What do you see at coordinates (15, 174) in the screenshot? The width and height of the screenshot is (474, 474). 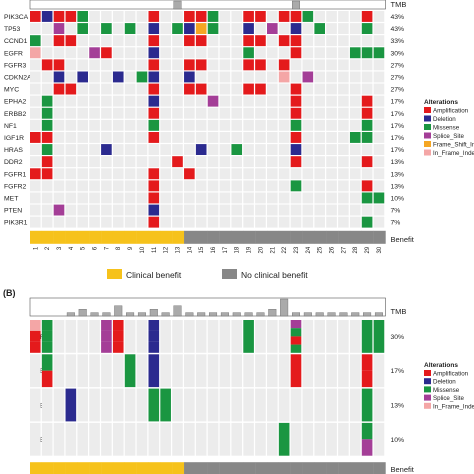 I see `gene-label: FGFR1` at bounding box center [15, 174].